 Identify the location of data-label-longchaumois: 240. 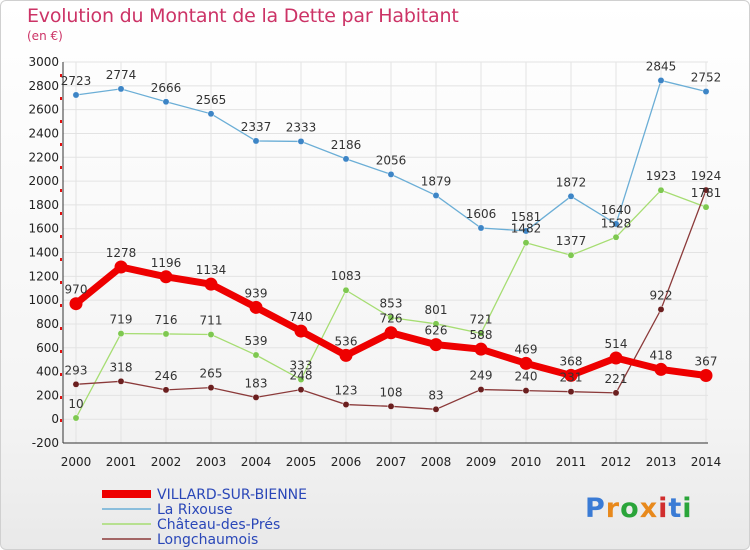
(526, 377).